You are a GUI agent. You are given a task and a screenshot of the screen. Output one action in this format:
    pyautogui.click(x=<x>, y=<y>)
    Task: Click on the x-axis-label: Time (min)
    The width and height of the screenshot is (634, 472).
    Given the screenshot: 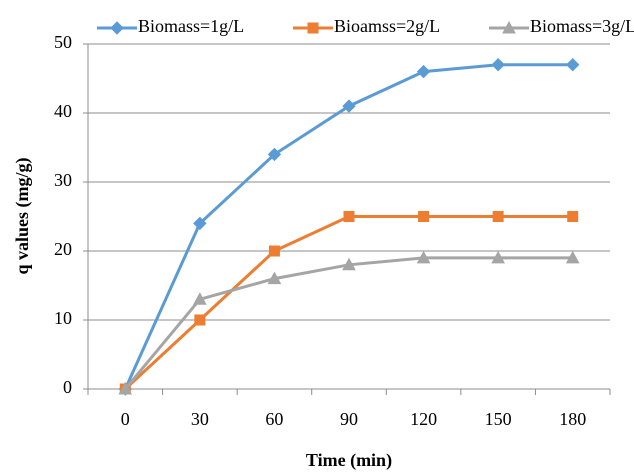 What is the action you would take?
    pyautogui.click(x=349, y=460)
    